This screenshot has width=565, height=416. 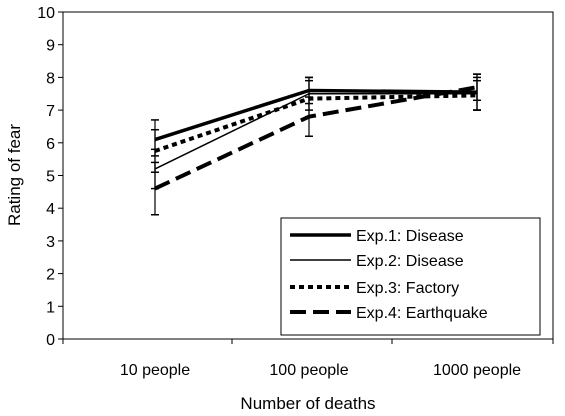 What do you see at coordinates (410, 236) in the screenshot?
I see `legend-label: Exp.1: Disease` at bounding box center [410, 236].